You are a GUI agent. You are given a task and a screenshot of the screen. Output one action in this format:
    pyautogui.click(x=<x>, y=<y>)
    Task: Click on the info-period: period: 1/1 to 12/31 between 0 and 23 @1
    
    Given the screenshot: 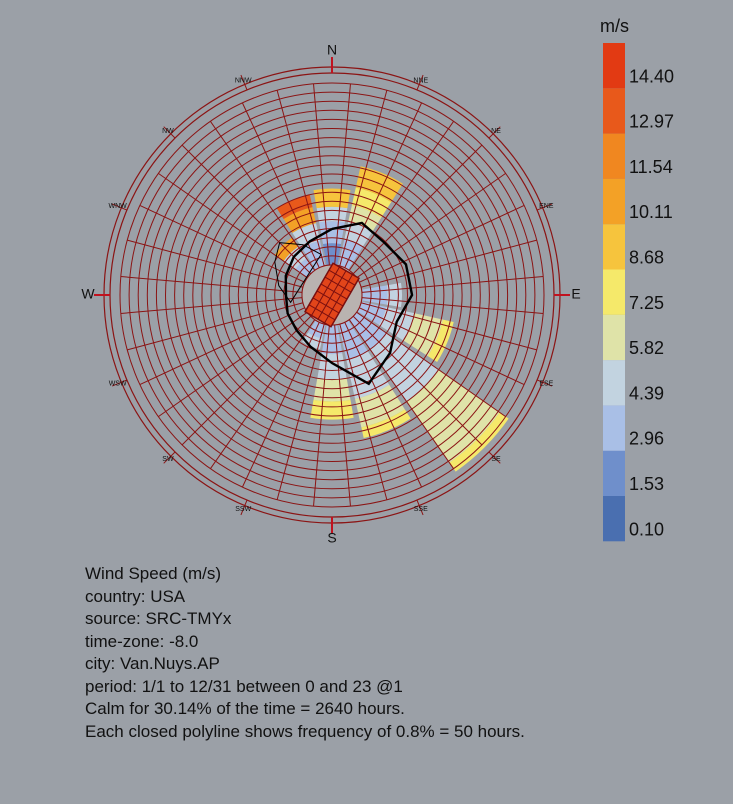 What is the action you would take?
    pyautogui.click(x=244, y=686)
    